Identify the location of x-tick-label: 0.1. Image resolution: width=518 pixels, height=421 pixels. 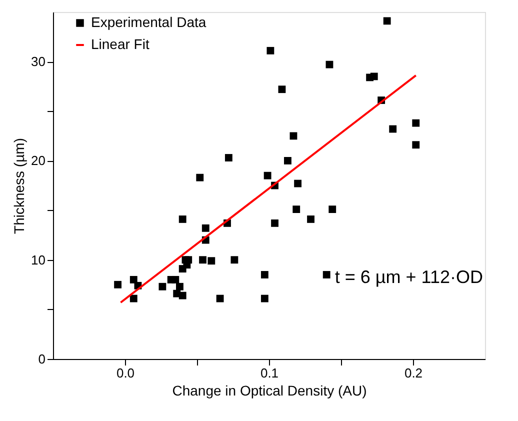
(269, 373).